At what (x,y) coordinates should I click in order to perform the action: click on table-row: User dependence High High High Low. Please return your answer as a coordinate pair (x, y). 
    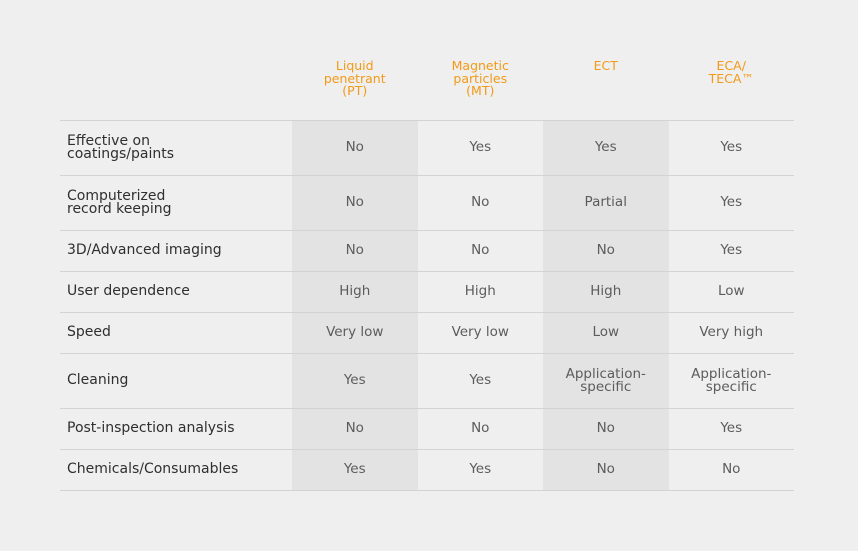
    Looking at the image, I should click on (427, 292).